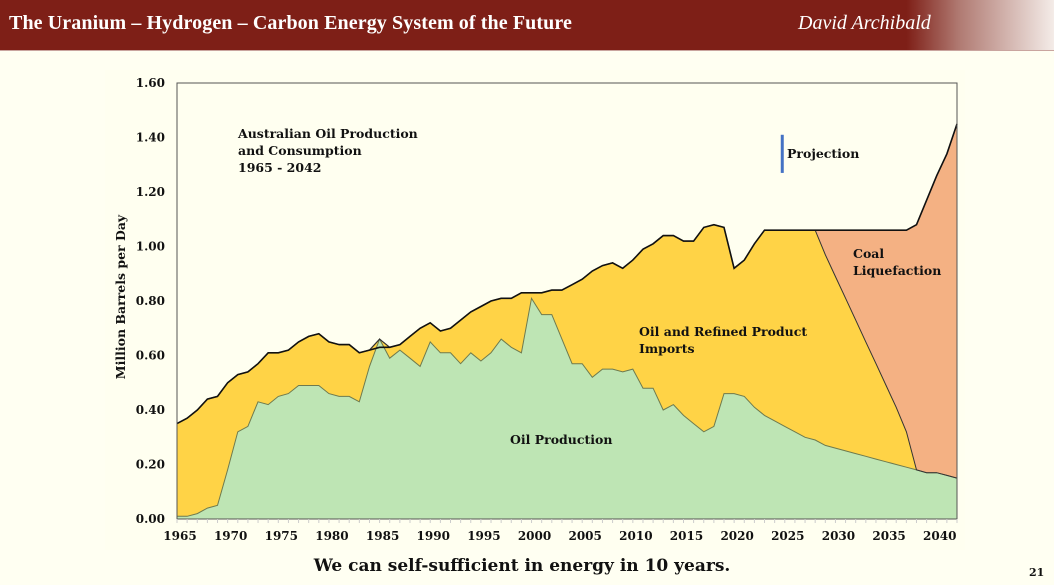 The height and width of the screenshot is (585, 1054). I want to click on x-tick-label: 2020, so click(736, 536).